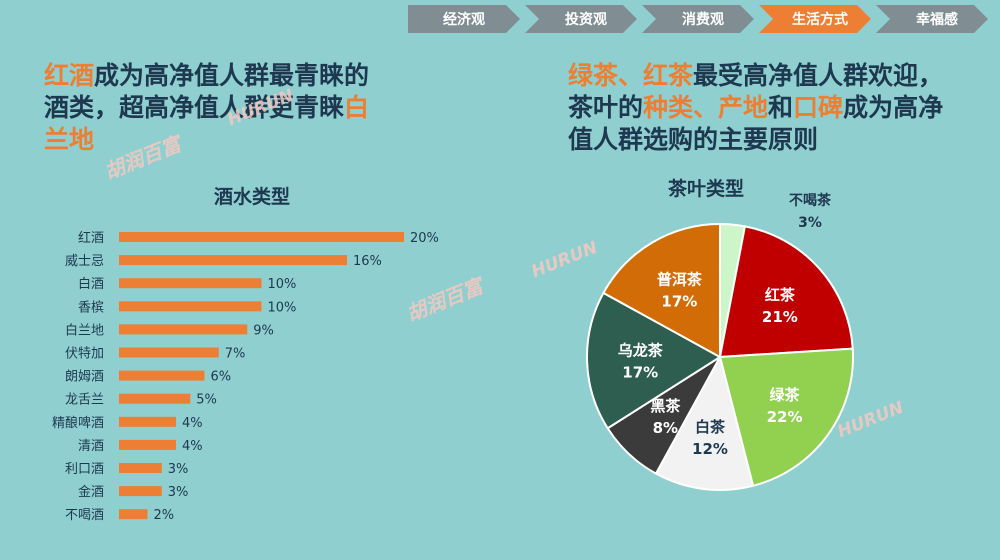 This screenshot has width=1000, height=560. Describe the element at coordinates (194, 107) in the screenshot. I see `headline-text: 酒类，超高净值人群更青睐` at that location.